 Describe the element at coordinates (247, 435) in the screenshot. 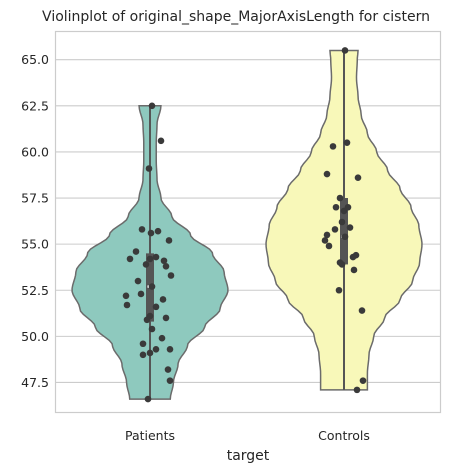

I see `x-tick-labels: Patients Controls` at that location.